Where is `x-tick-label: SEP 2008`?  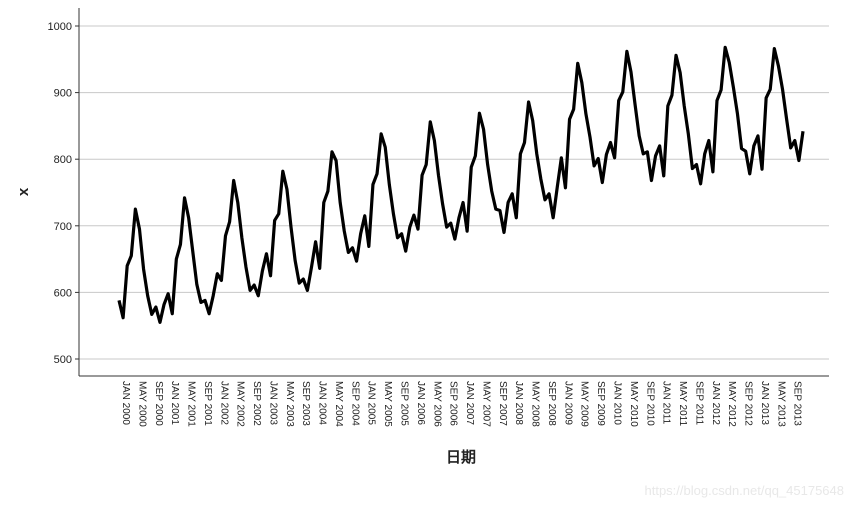
x-tick-label: SEP 2008 is located at coordinates (551, 403).